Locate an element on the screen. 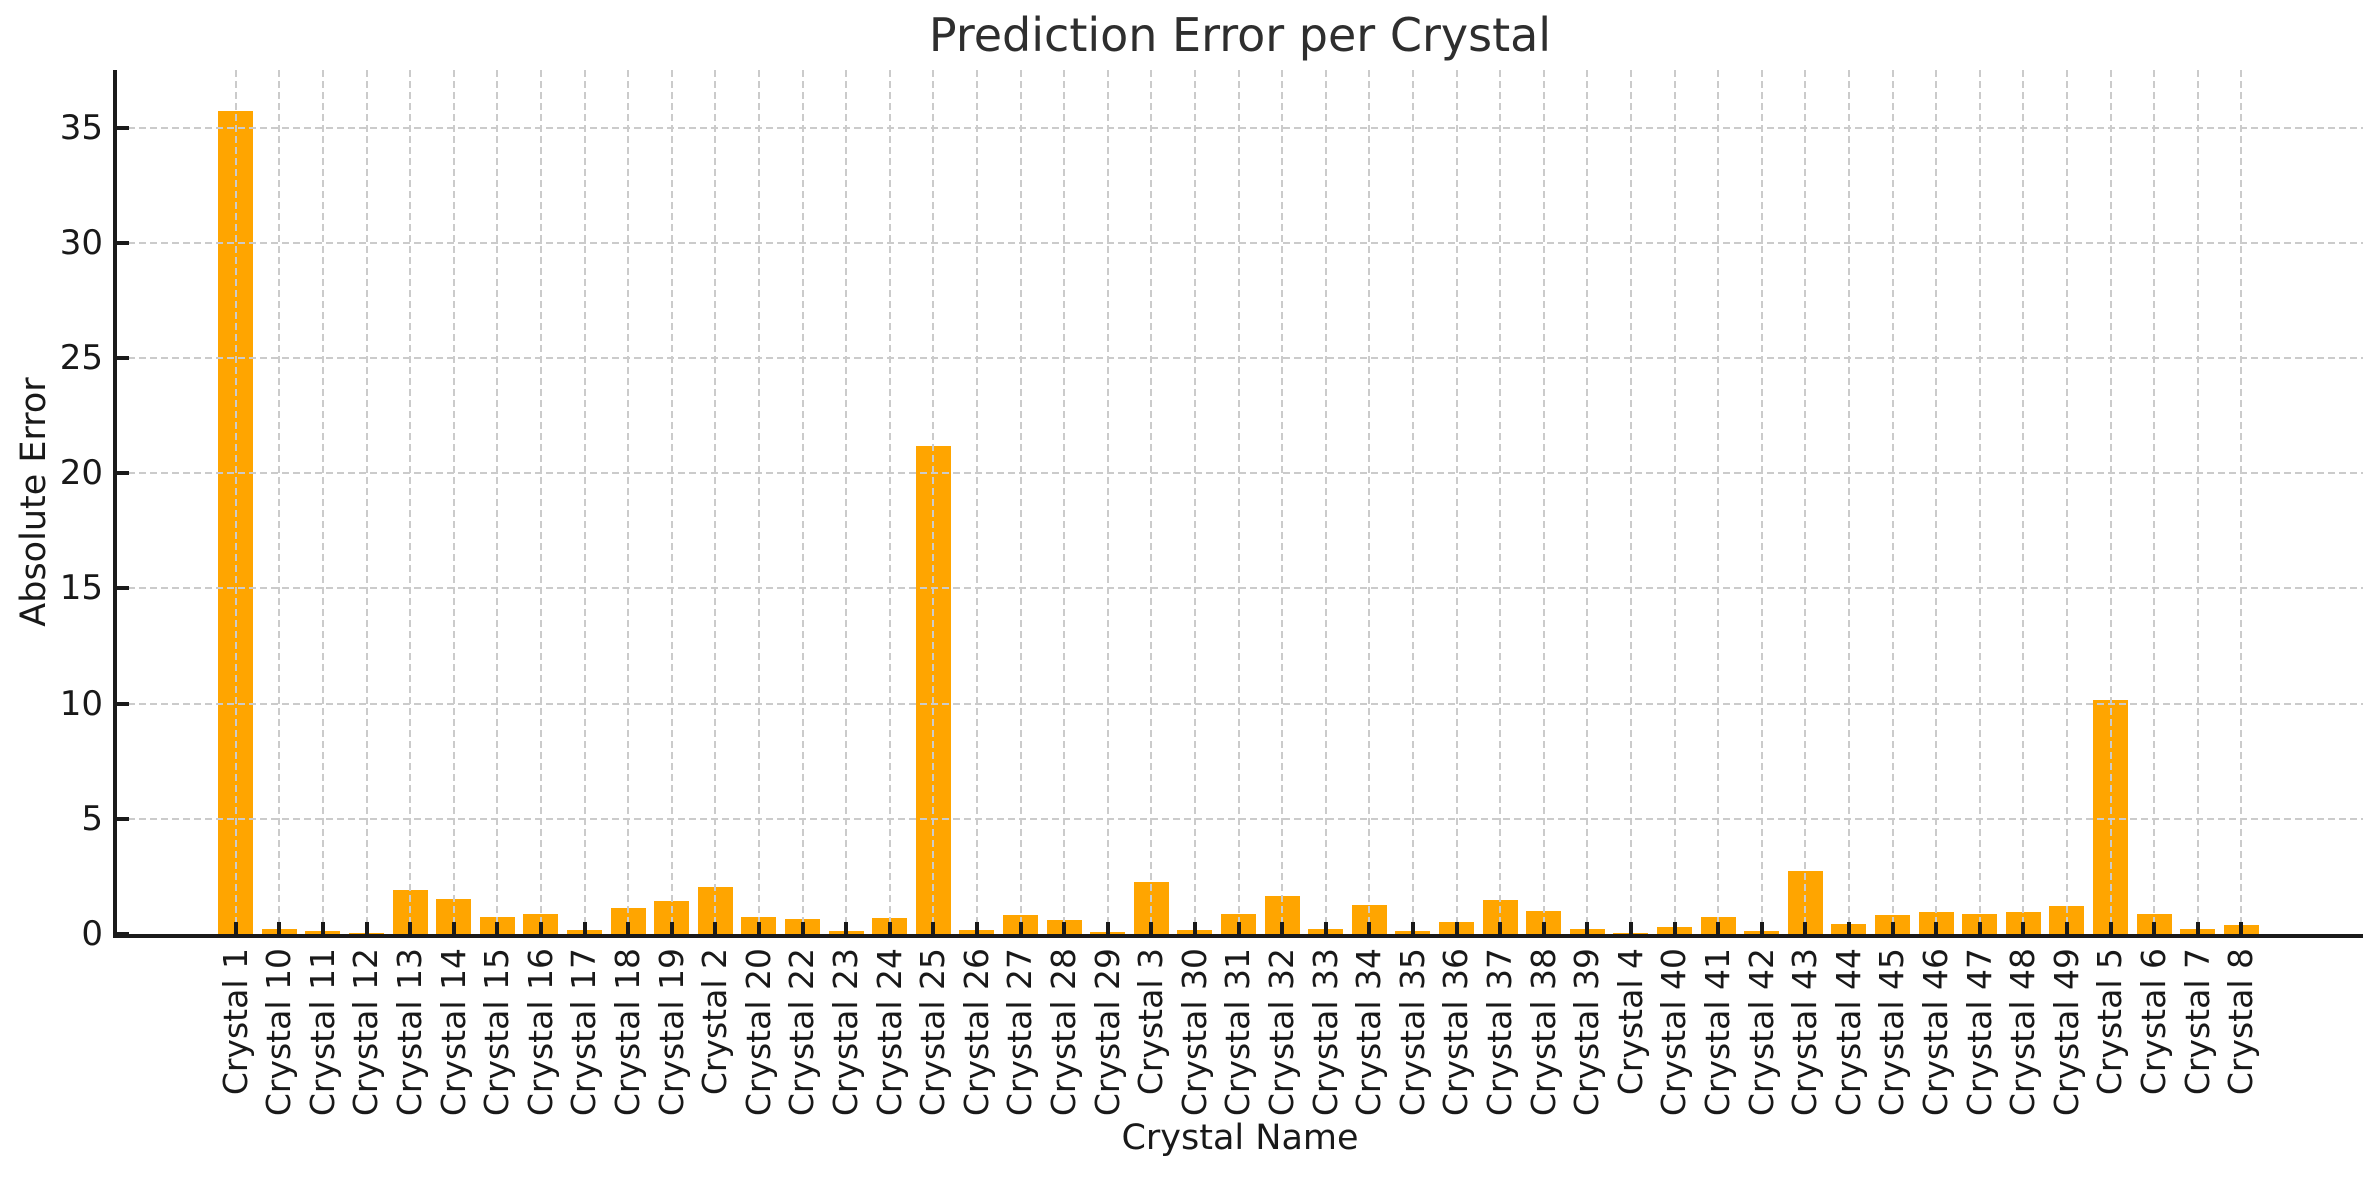 This screenshot has width=2379, height=1180. x-tick-label: Crystal 6 is located at coordinates (2154, 1022).